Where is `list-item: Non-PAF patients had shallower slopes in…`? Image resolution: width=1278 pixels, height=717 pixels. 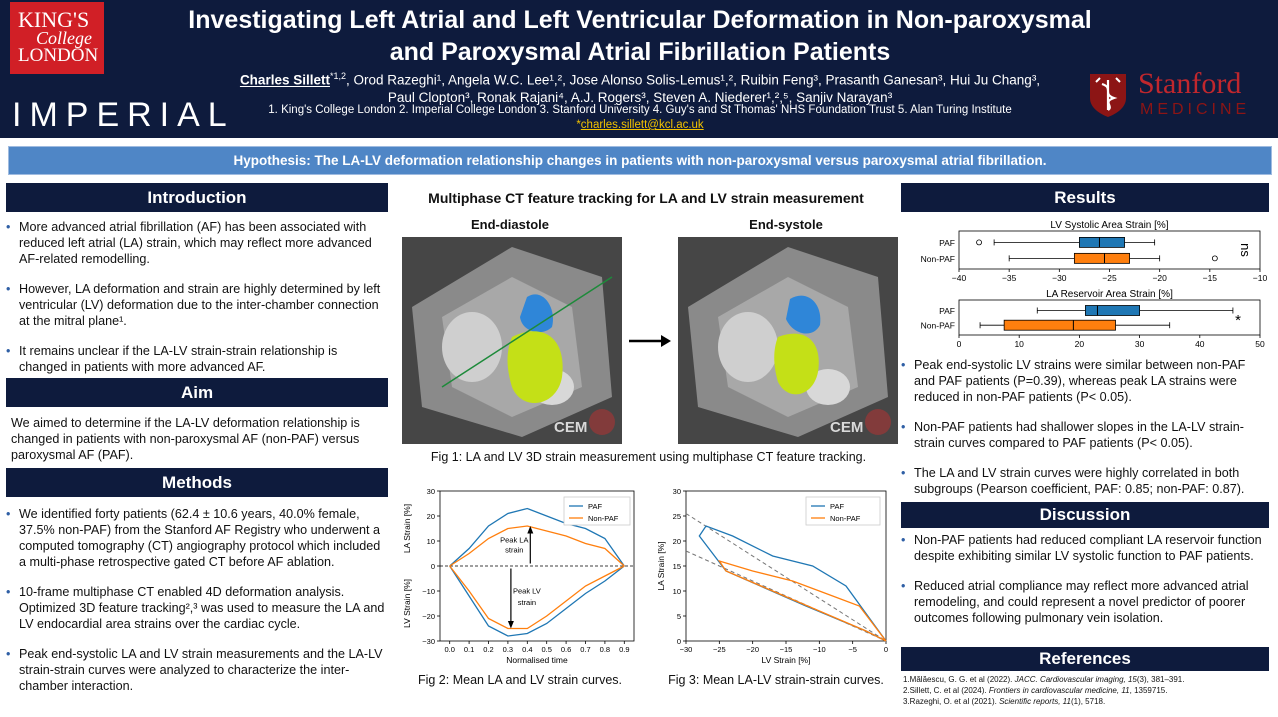 list-item: Non-PAF patients had shallower slopes in… is located at coordinates (1085, 435).